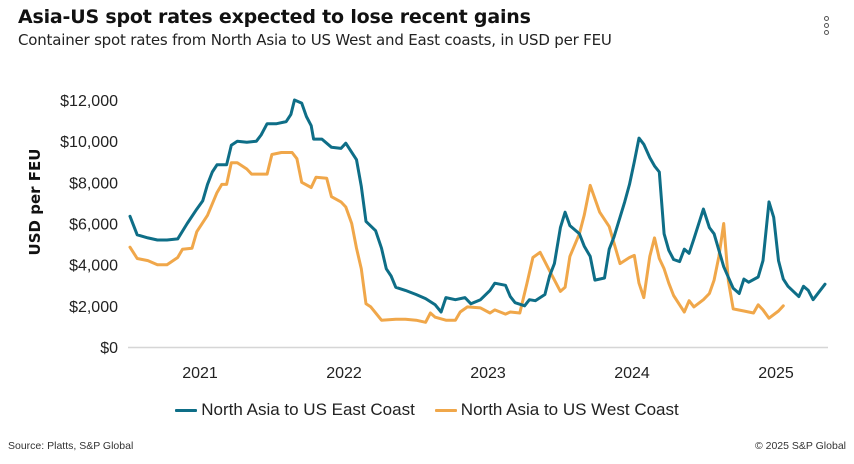  I want to click on x-tick-label: 2022, so click(344, 373).